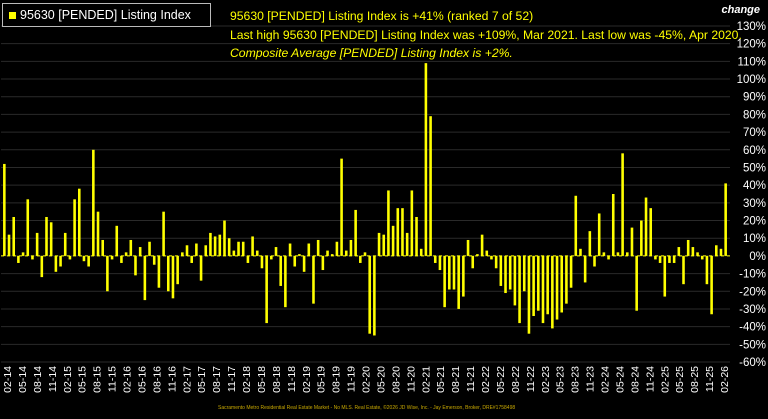 This screenshot has width=768, height=419. I want to click on x-tick-label: 02-18, so click(247, 379).